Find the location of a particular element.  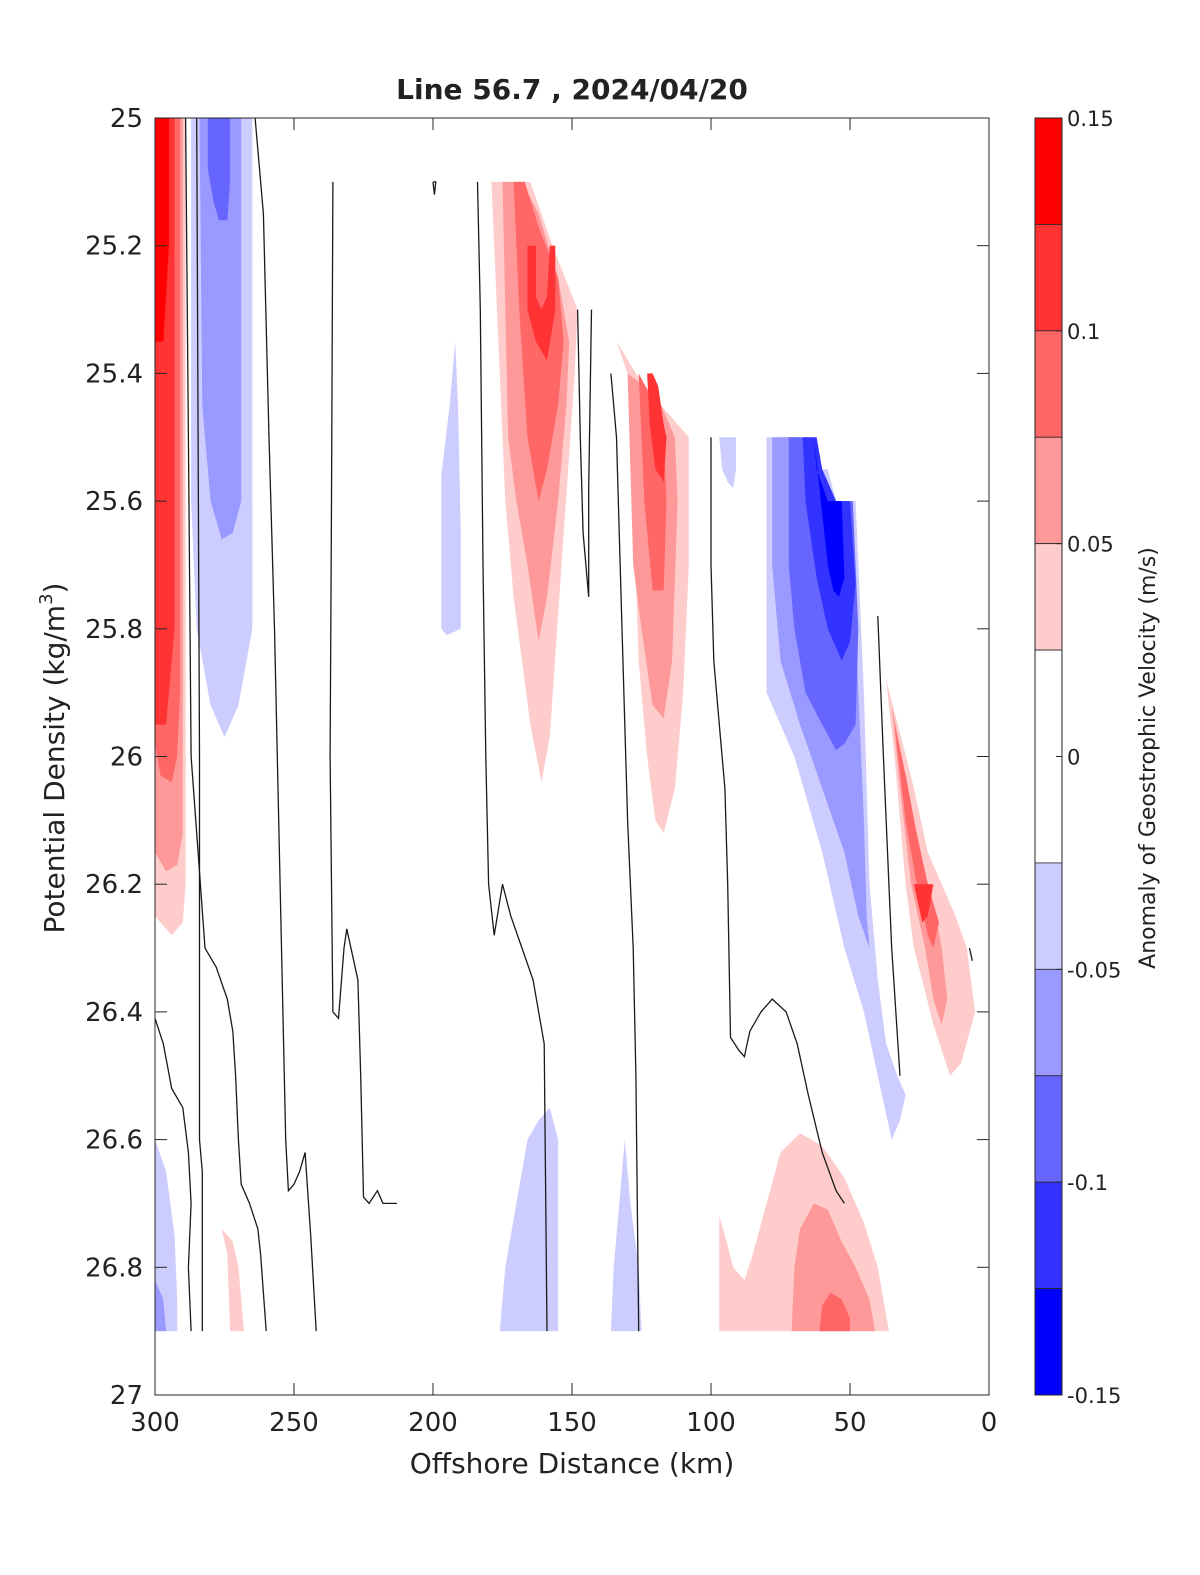

y-tick-label: 26.6 is located at coordinates (114, 1141).